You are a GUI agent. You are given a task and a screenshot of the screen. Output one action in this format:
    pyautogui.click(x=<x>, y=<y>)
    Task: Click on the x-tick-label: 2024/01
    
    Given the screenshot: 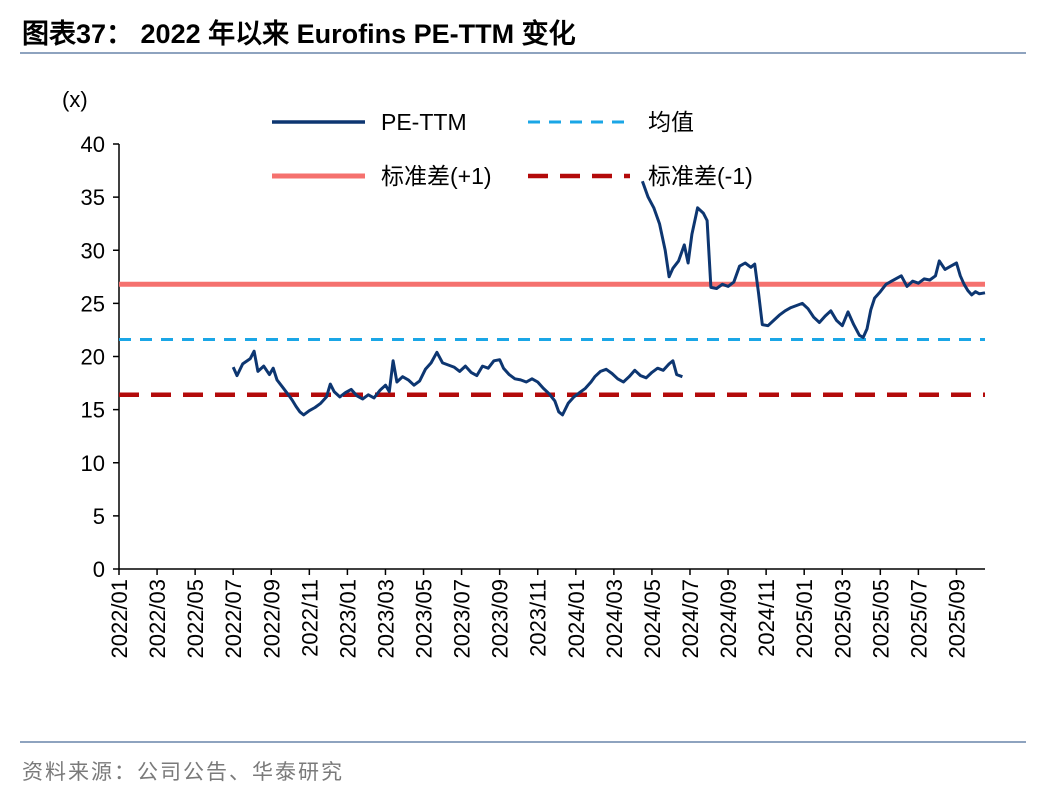 What is the action you would take?
    pyautogui.click(x=576, y=619)
    